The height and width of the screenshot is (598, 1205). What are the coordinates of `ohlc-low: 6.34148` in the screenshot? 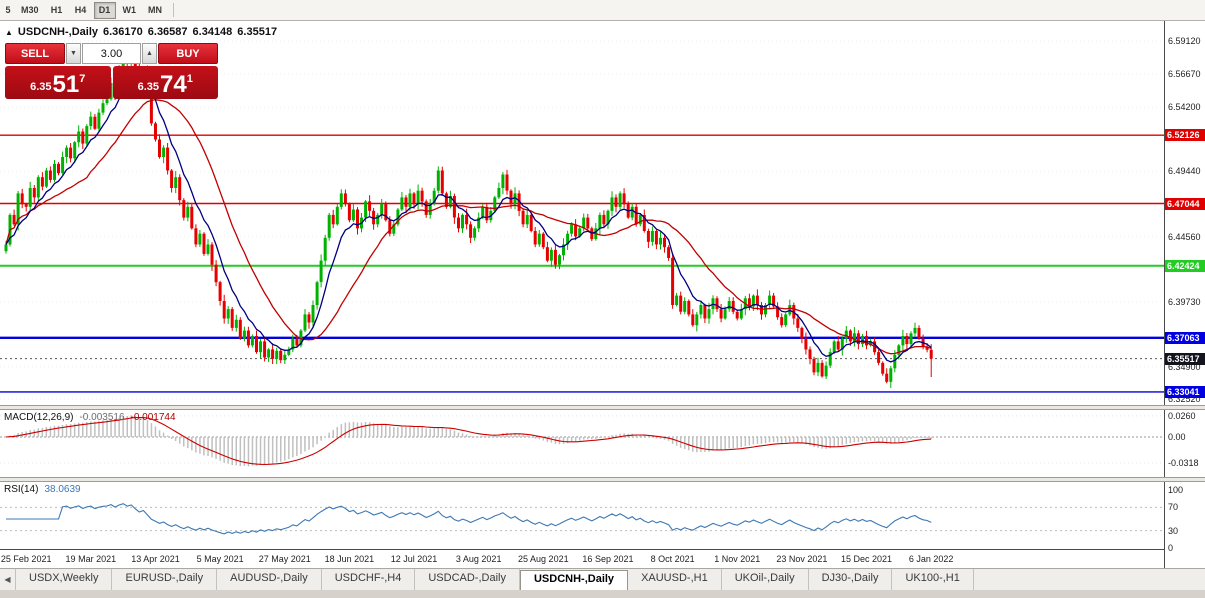 It's located at (212, 32).